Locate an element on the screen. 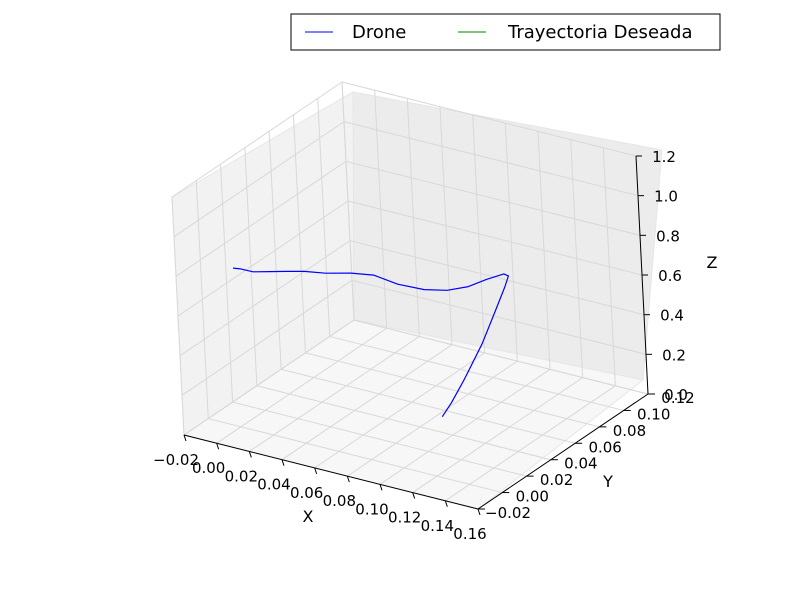  y-tick-label: 0.00 is located at coordinates (532, 497).